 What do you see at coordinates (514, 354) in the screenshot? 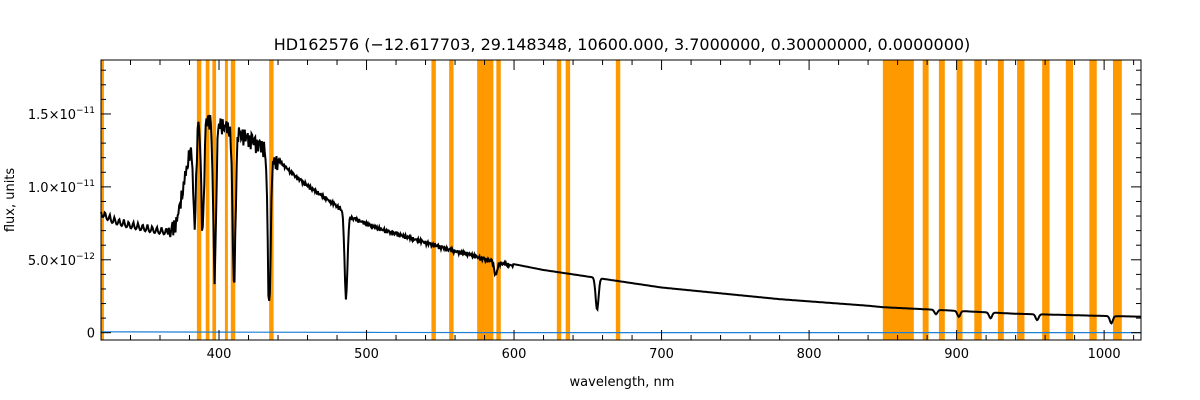
I see `x-tick-label: 600` at bounding box center [514, 354].